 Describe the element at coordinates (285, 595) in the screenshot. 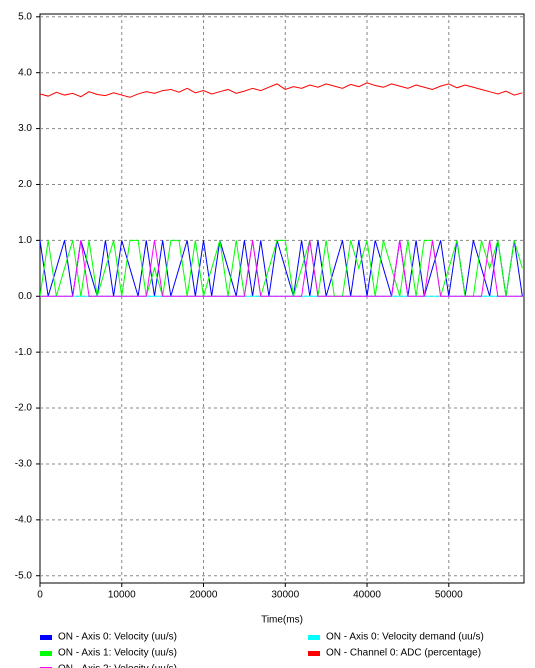

I see `x-tick-label: 30000` at that location.